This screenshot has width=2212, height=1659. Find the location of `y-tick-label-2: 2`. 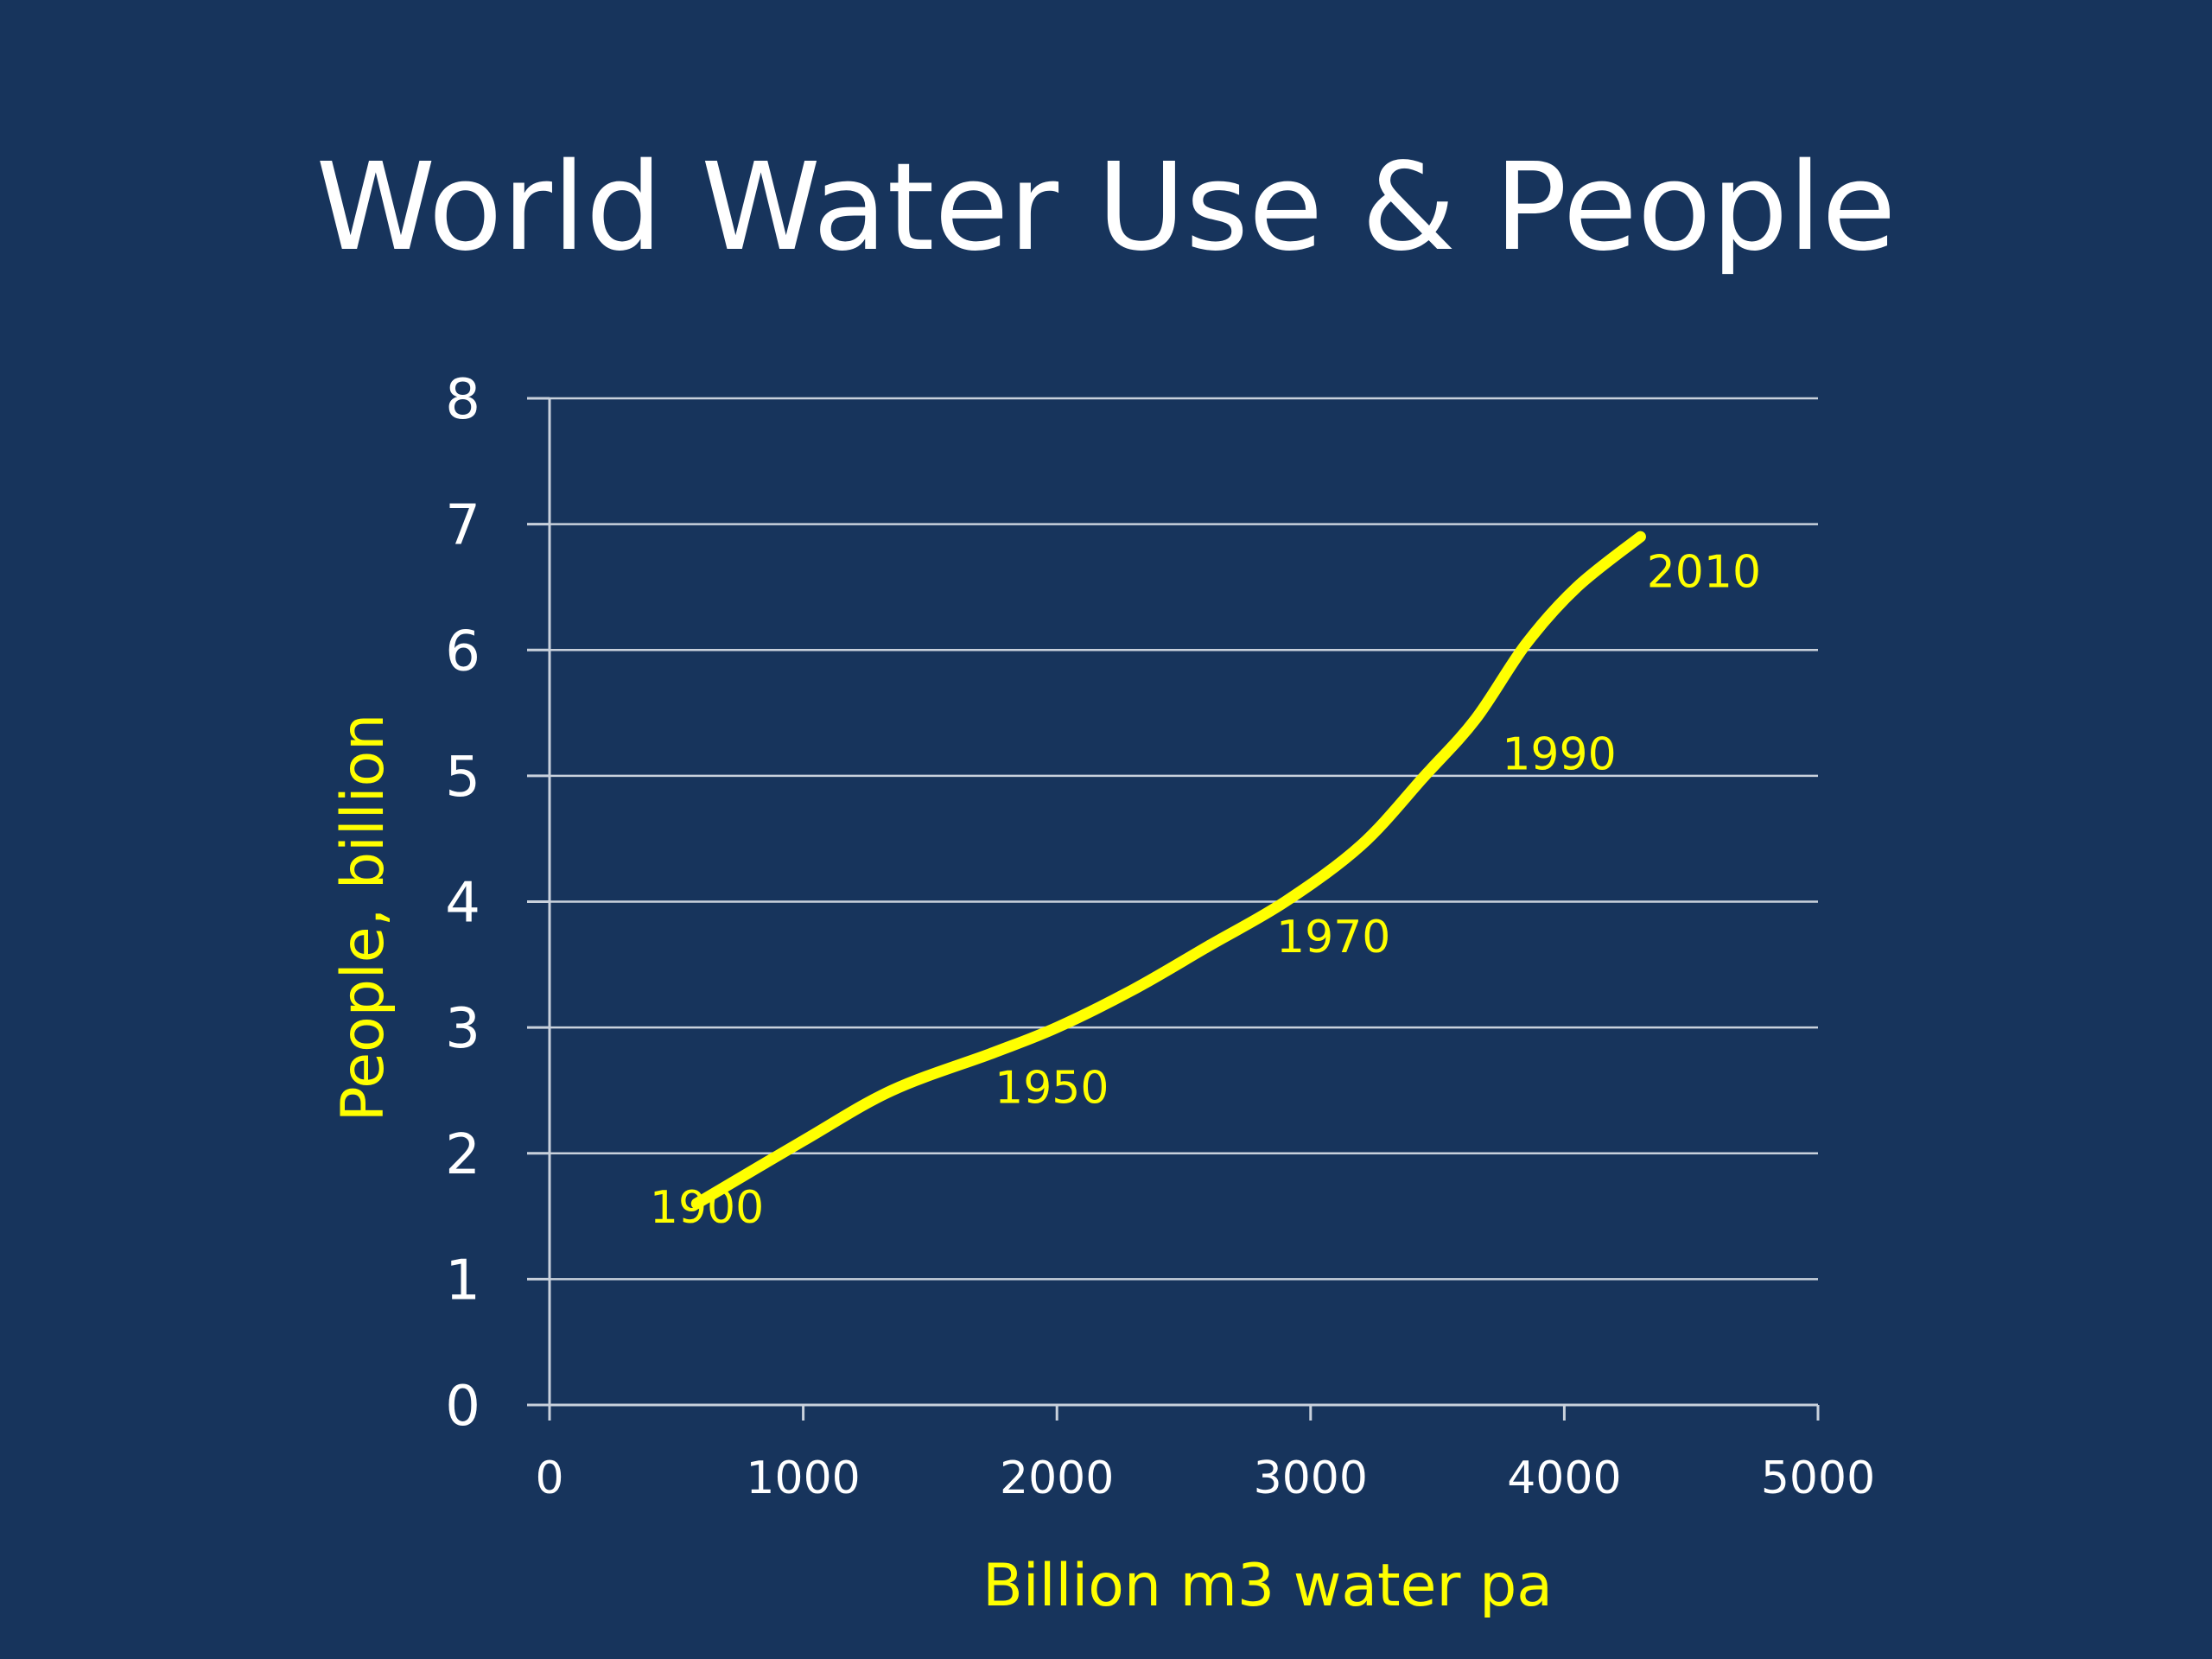

y-tick-label-2: 2 is located at coordinates (462, 1155).